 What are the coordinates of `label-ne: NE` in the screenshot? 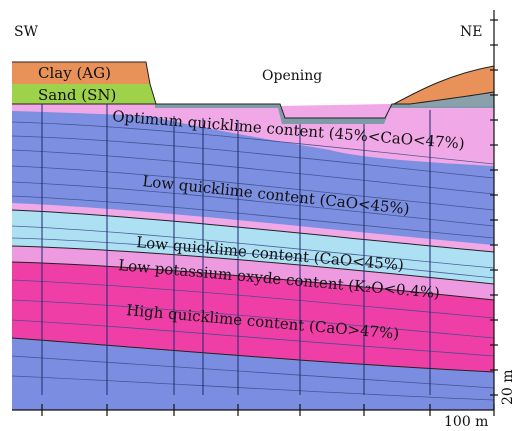 It's located at (471, 32).